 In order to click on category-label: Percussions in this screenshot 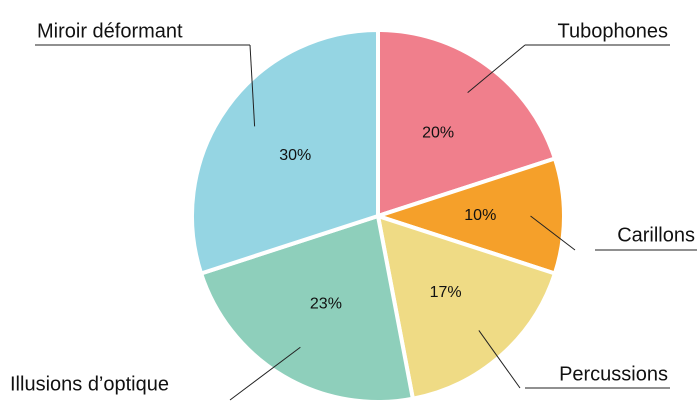, I will do `click(613, 374)`.